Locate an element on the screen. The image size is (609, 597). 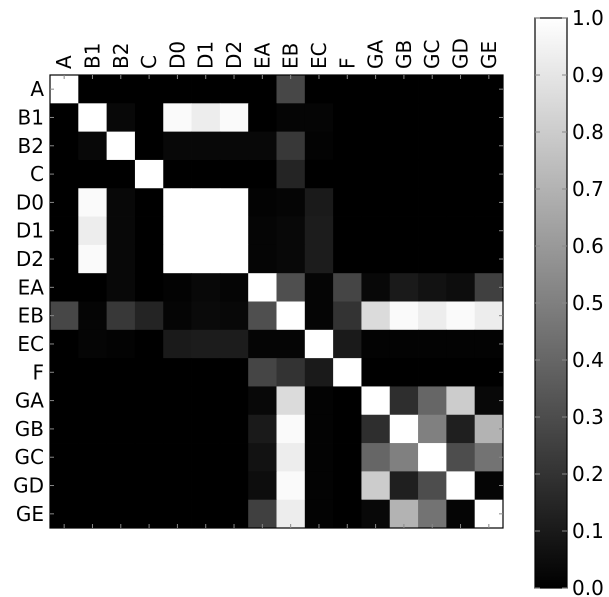
heatmap-cell-GB-F is located at coordinates (347, 429).